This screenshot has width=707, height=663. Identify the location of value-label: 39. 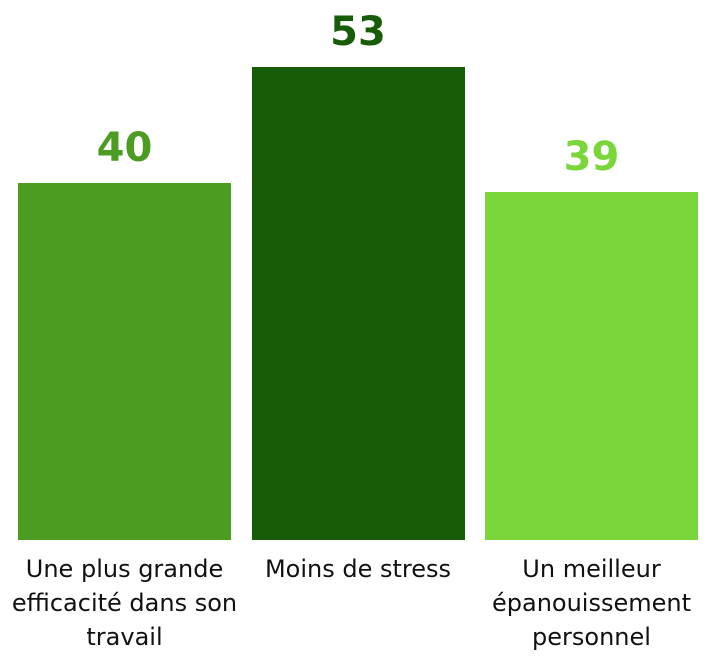
(591, 156).